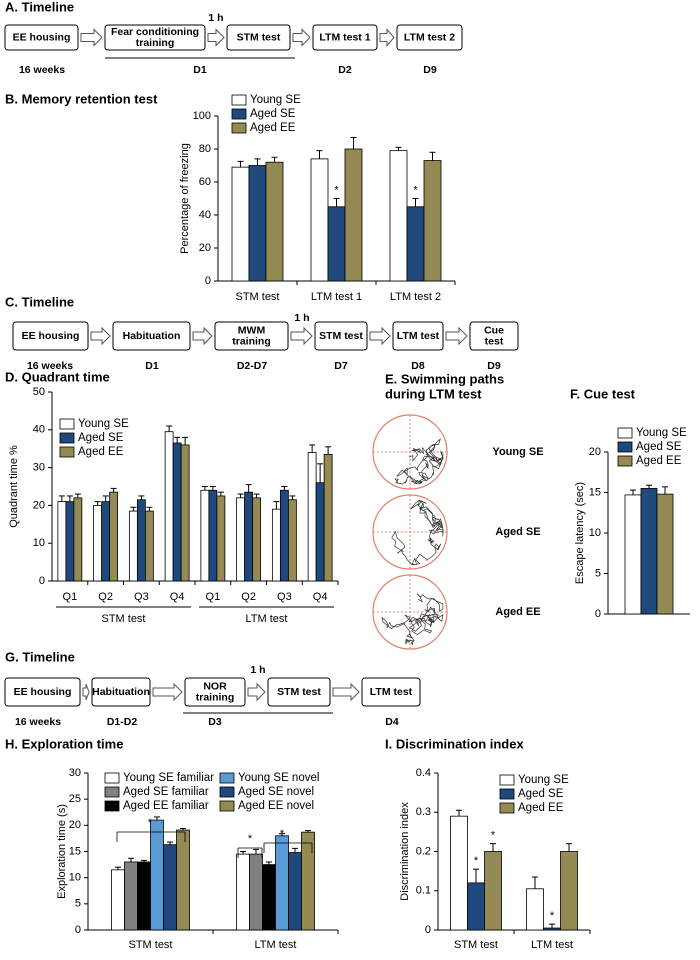  What do you see at coordinates (580, 533) in the screenshot?
I see `y-axis-label: Escape latency (sec)` at bounding box center [580, 533].